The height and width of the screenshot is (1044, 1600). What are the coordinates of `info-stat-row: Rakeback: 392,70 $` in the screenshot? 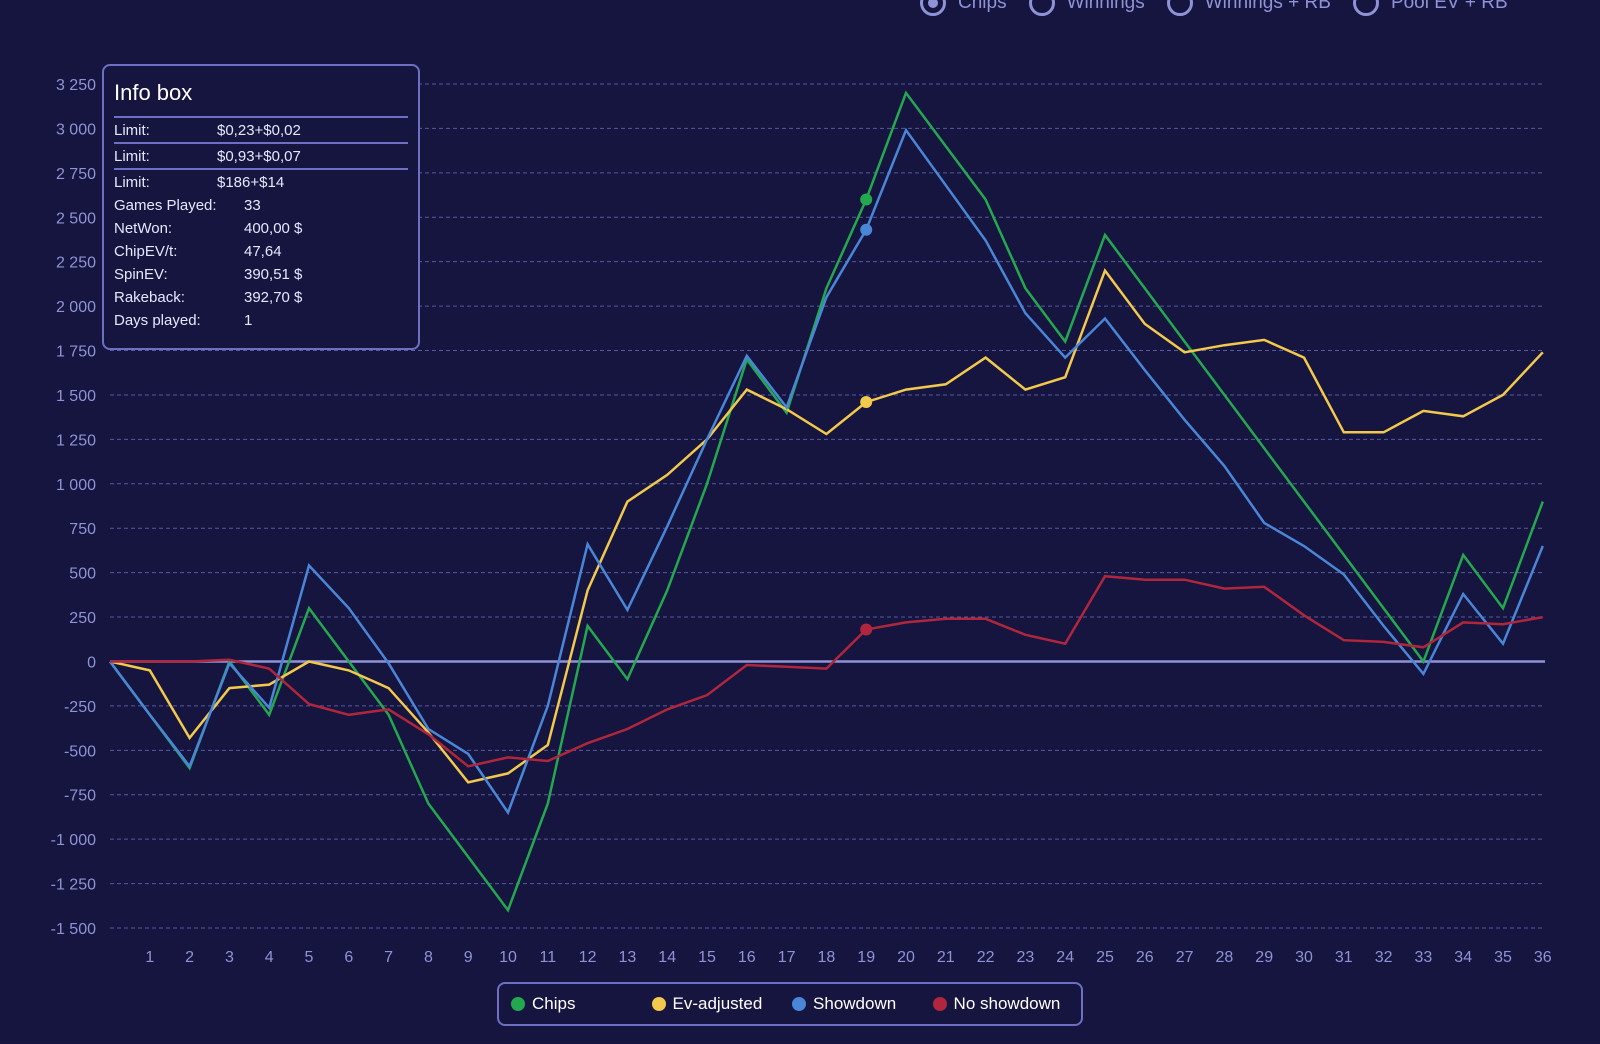 It's located at (261, 297).